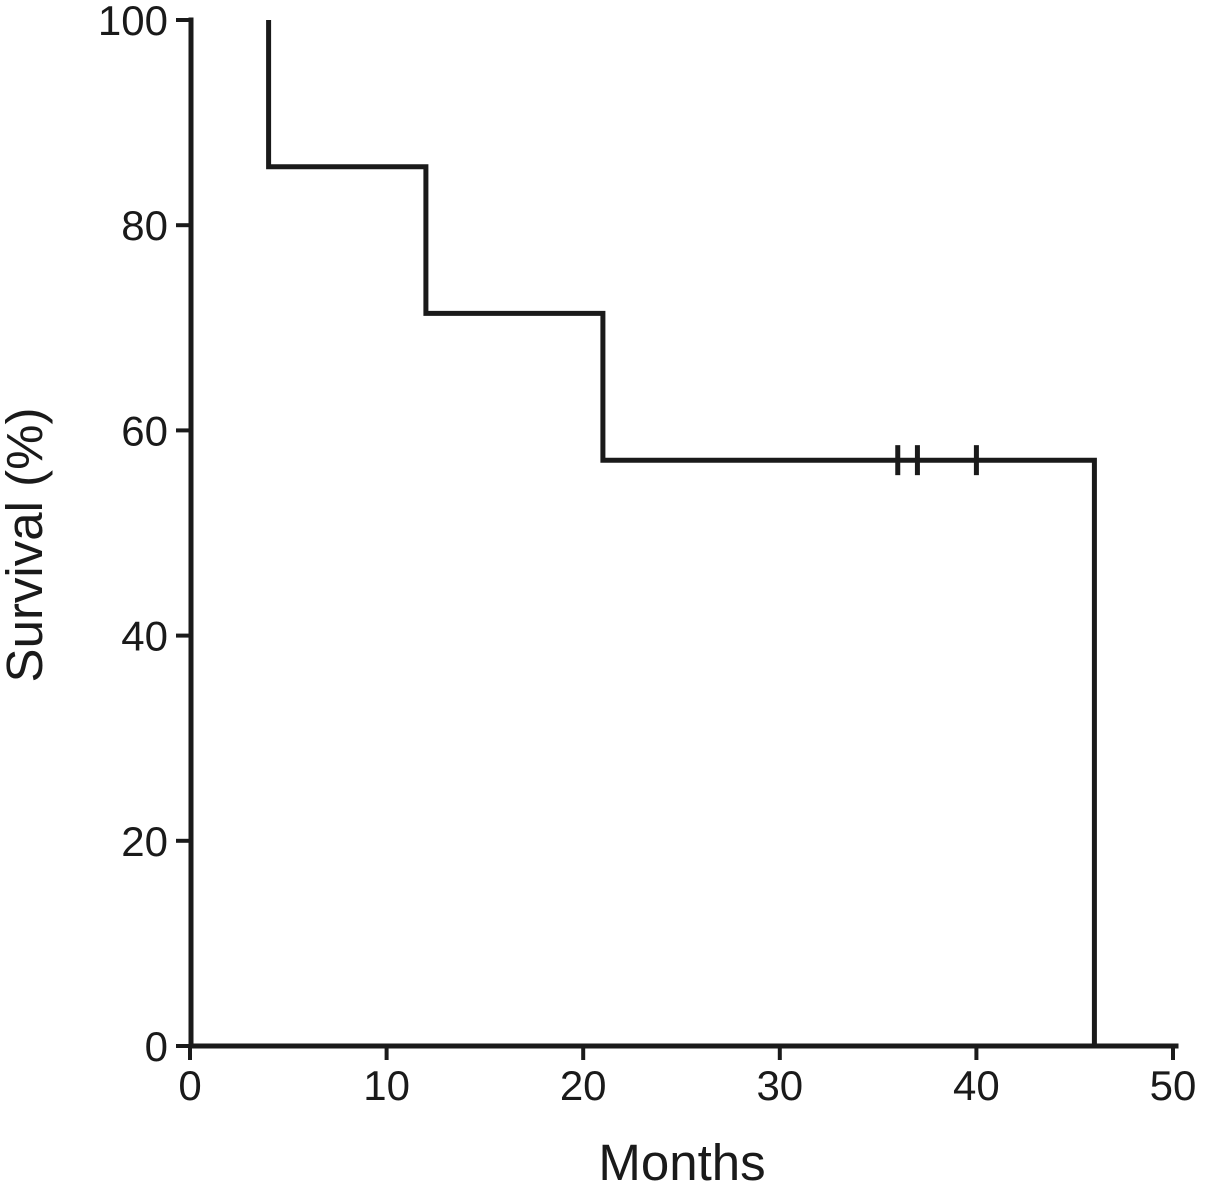 The width and height of the screenshot is (1205, 1195). Describe the element at coordinates (133, 535) in the screenshot. I see `y-axis-tick-labels: 0 20 40 60 80 100` at that location.